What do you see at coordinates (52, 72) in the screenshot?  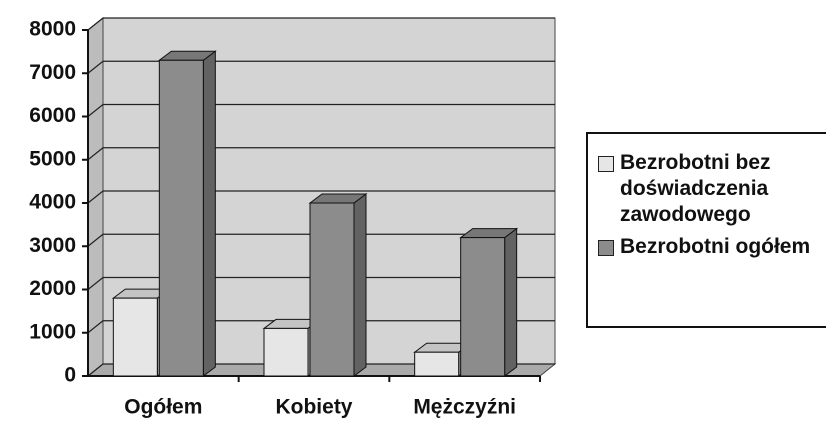 I see `y-tick-label: 7000` at bounding box center [52, 72].